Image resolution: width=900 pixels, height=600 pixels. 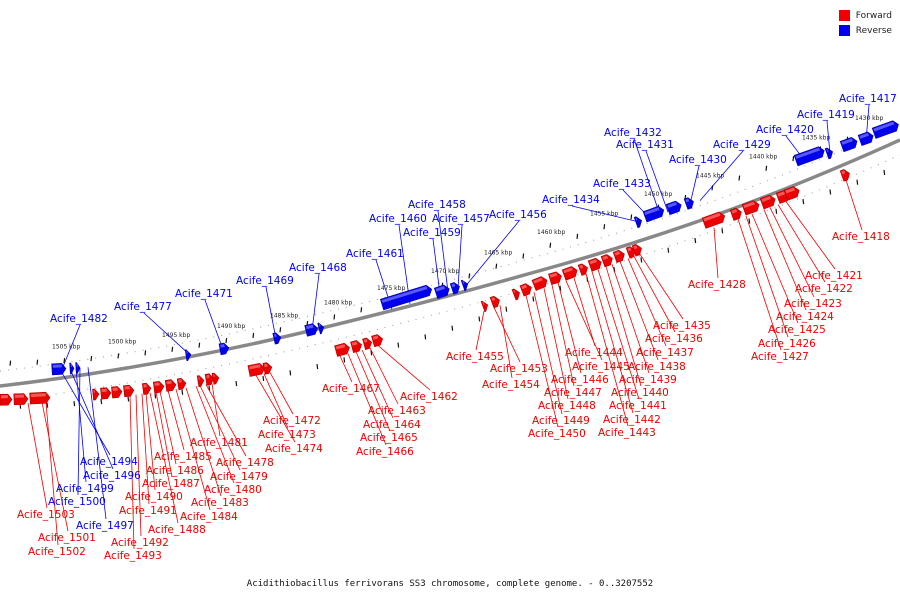 I want to click on gene-label-forward: Acife_1480, so click(x=233, y=490).